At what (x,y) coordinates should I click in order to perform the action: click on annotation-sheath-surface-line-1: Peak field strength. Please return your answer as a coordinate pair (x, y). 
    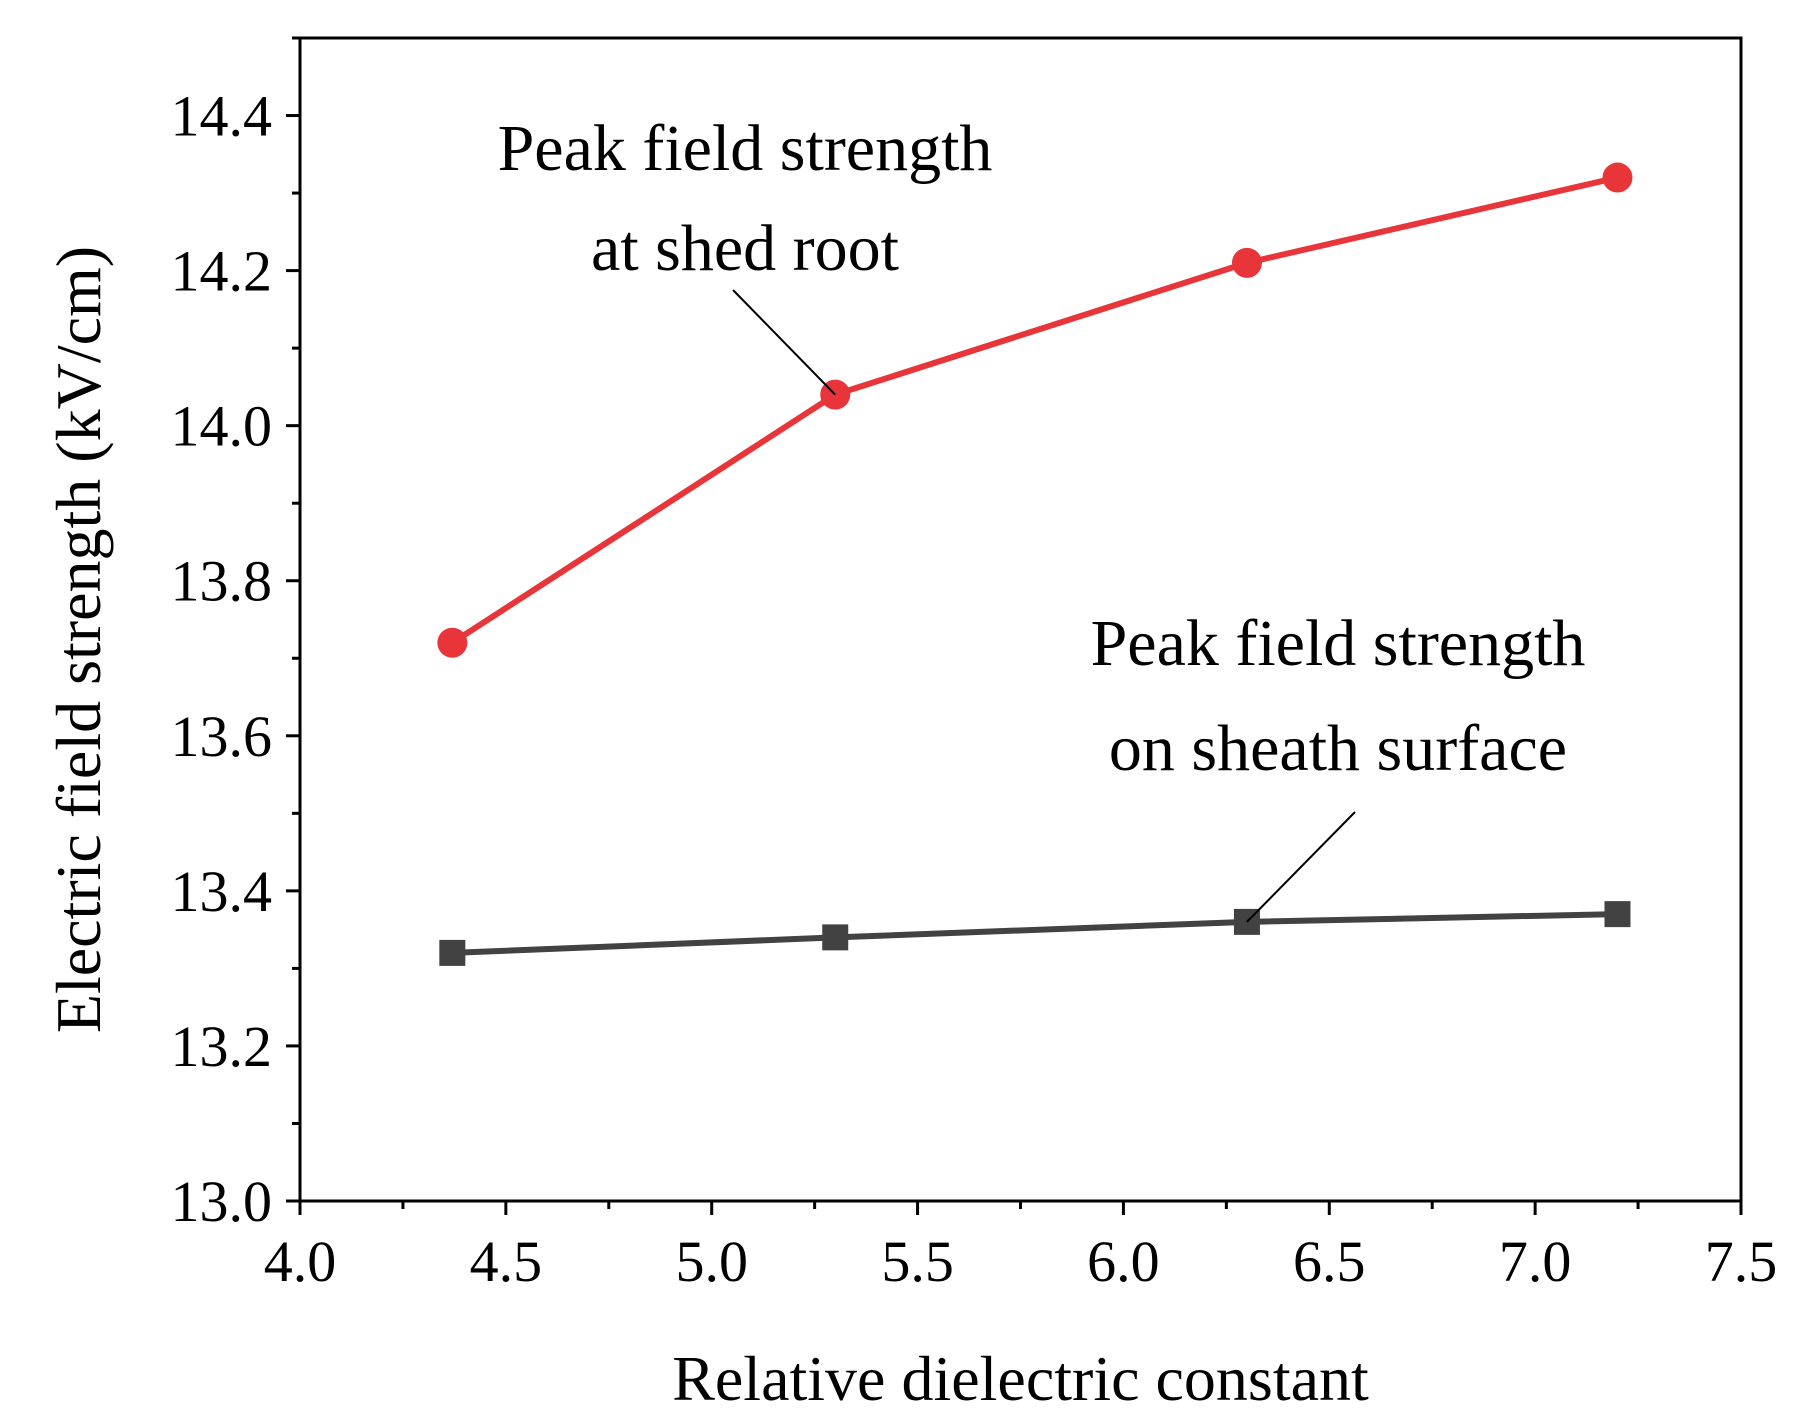
    Looking at the image, I should click on (1338, 643).